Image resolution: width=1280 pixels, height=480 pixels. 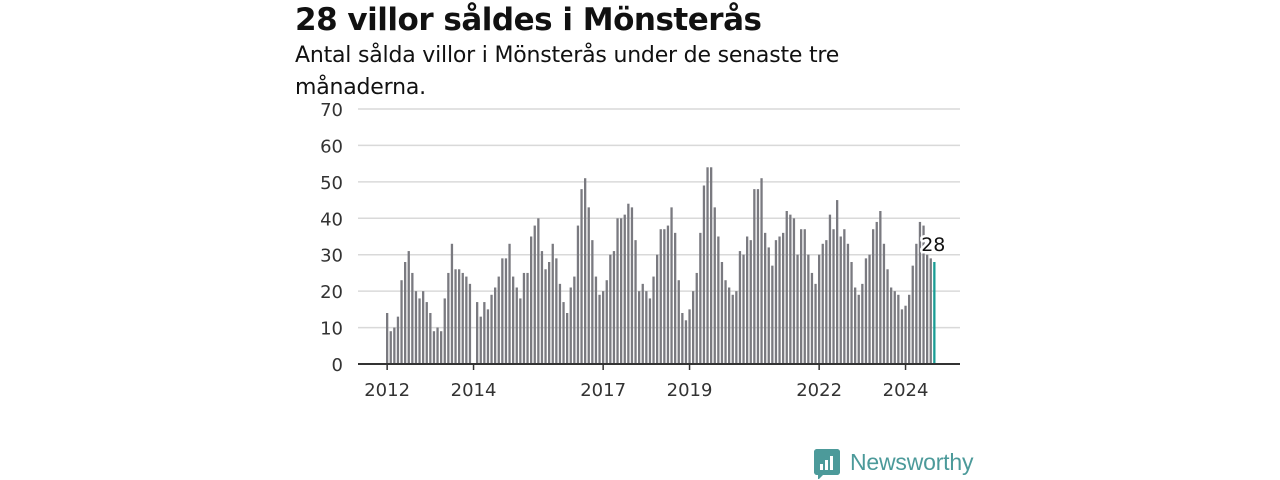 I want to click on x-tick-label: 2019, so click(x=690, y=390).